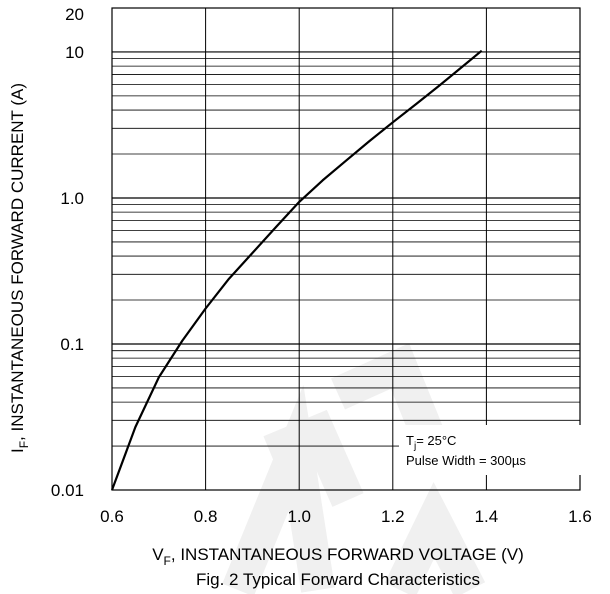 This screenshot has width=610, height=594. Describe the element at coordinates (72, 198) in the screenshot. I see `y-tick-label: 1.0` at that location.